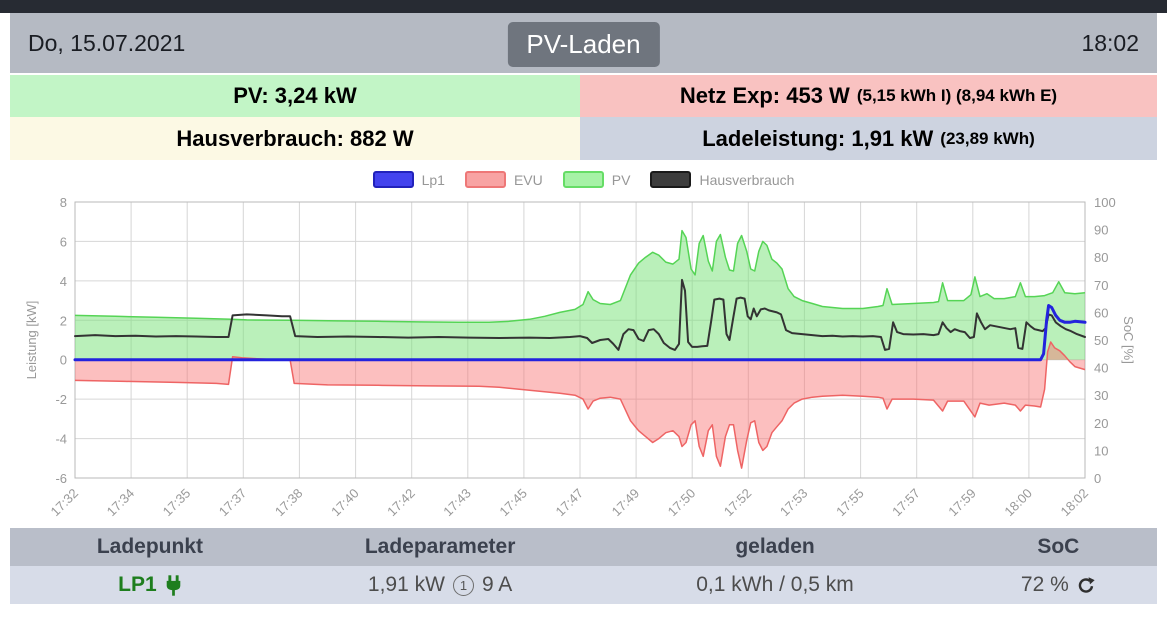 The image size is (1167, 619). I want to click on charged-amount: 0,1 kWh / 0,5 km, so click(775, 584).